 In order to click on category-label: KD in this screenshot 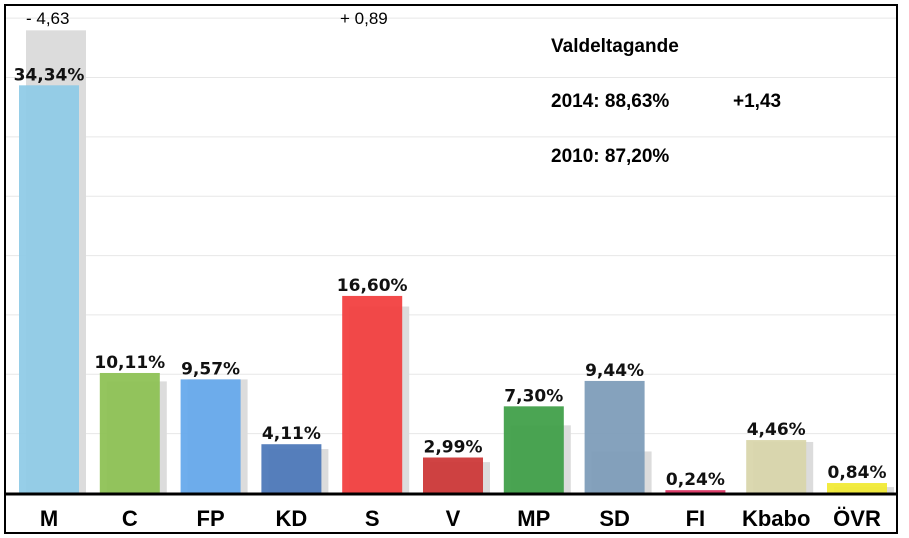, I will do `click(292, 518)`.